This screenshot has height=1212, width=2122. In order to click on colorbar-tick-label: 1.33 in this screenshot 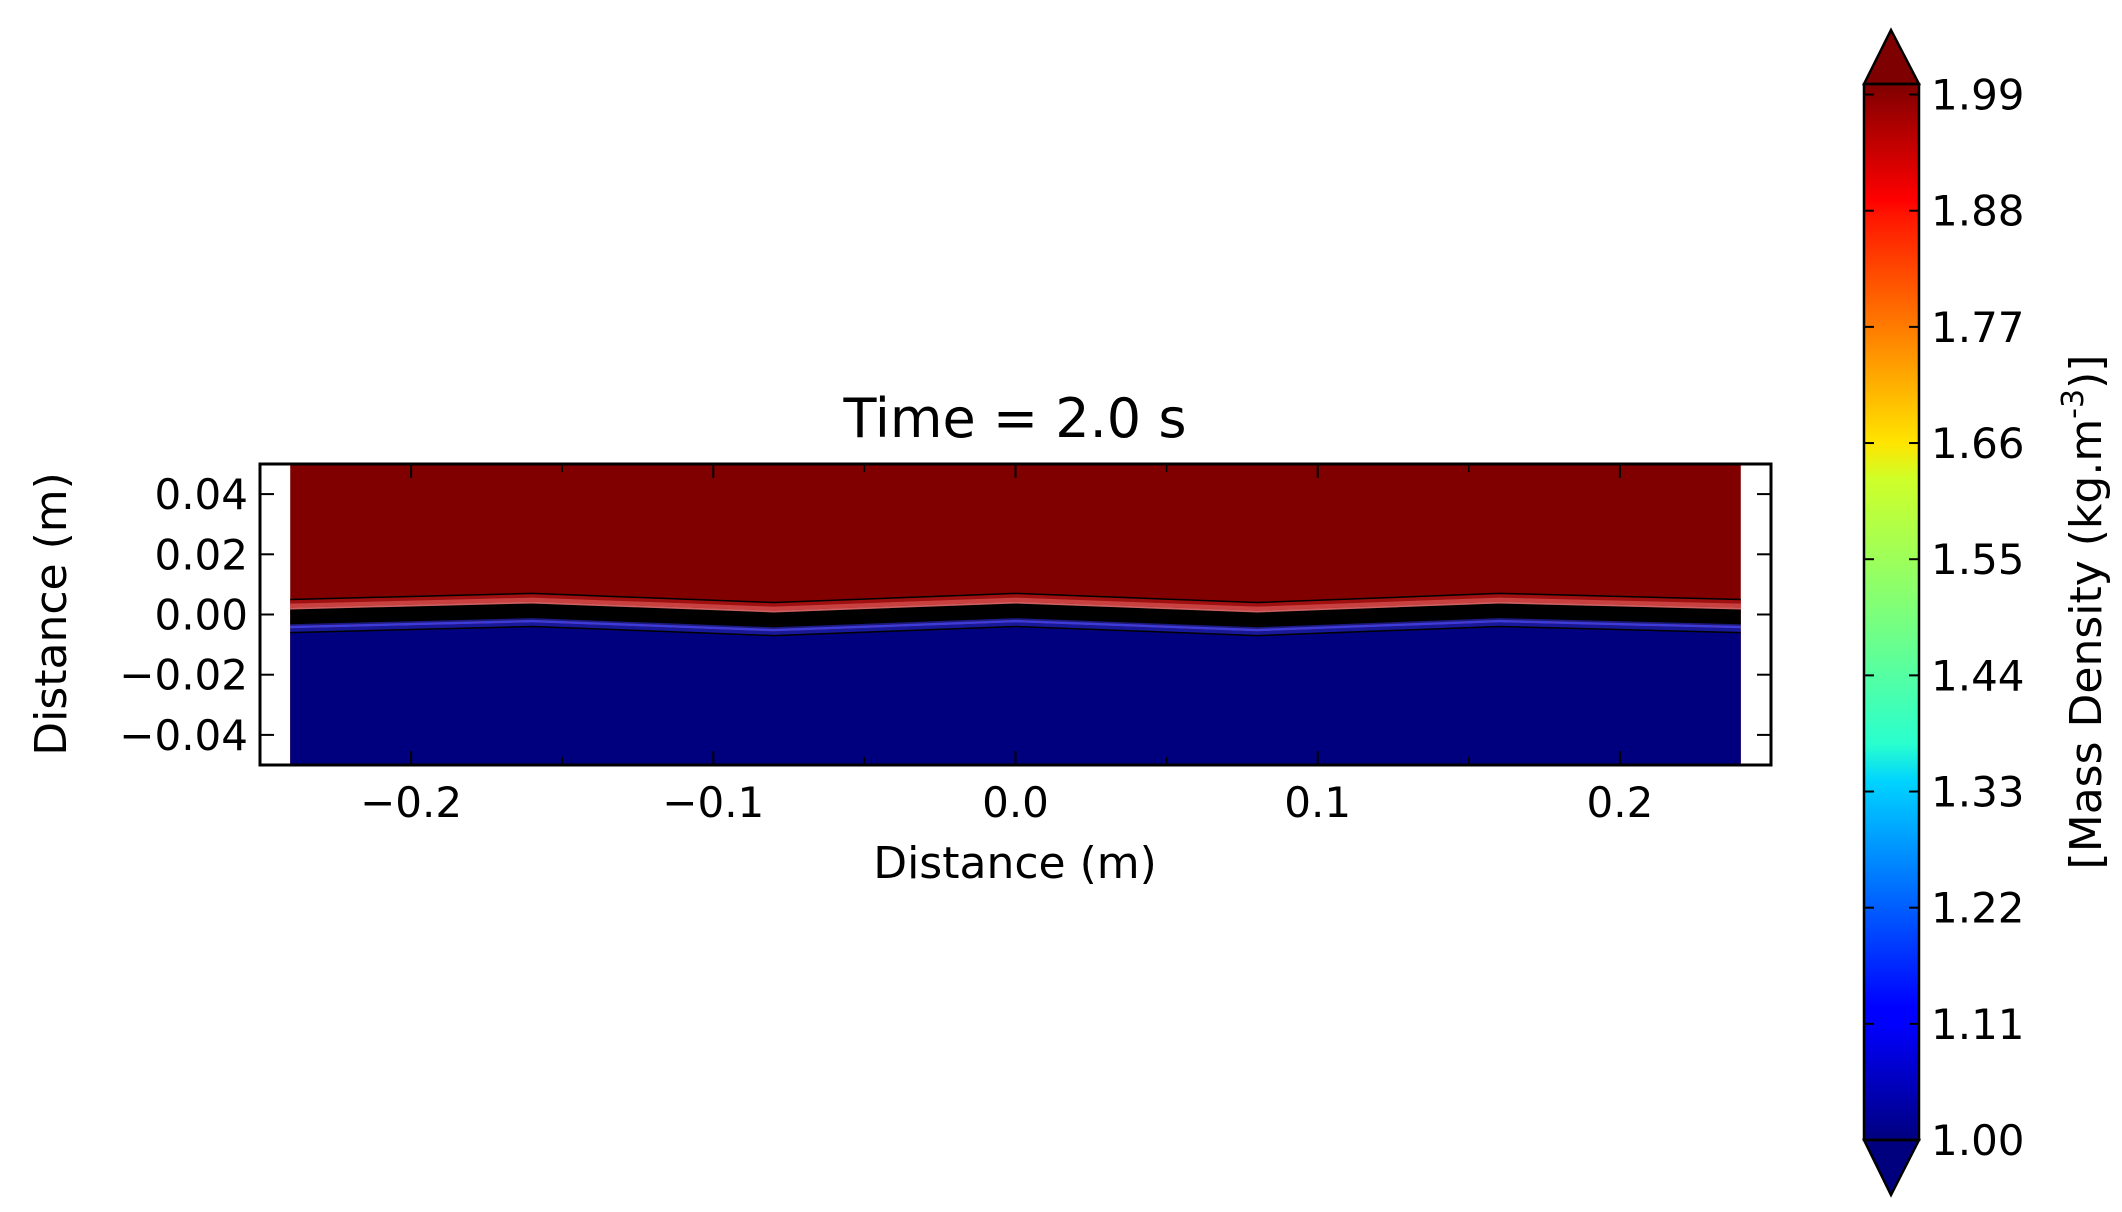, I will do `click(1978, 792)`.